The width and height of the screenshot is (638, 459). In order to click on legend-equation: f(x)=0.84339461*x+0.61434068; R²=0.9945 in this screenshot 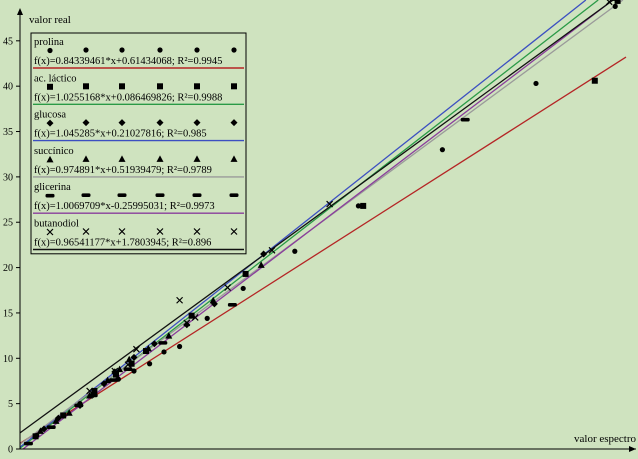, I will do `click(128, 61)`.